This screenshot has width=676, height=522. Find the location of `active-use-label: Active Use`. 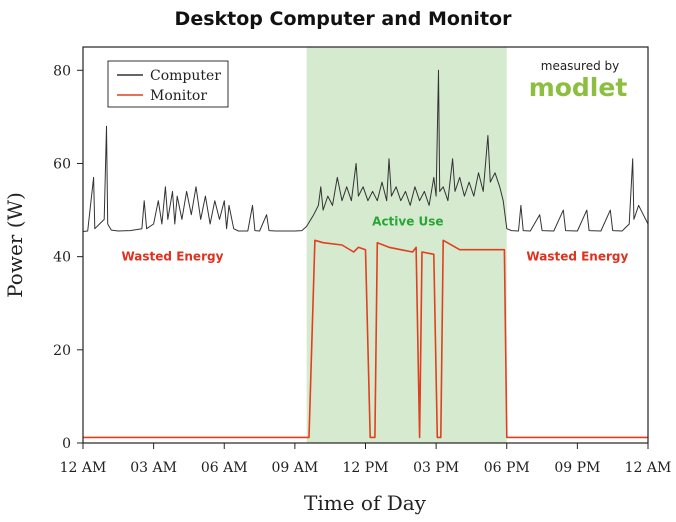

active-use-label: Active Use is located at coordinates (407, 222).